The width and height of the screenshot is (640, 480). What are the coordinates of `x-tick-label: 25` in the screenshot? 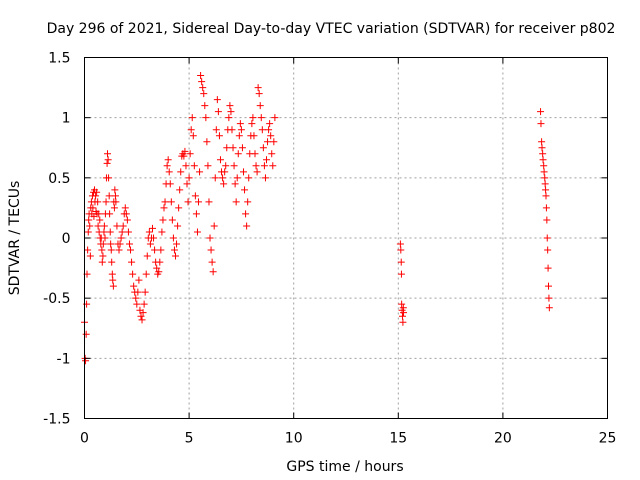 It's located at (608, 439).